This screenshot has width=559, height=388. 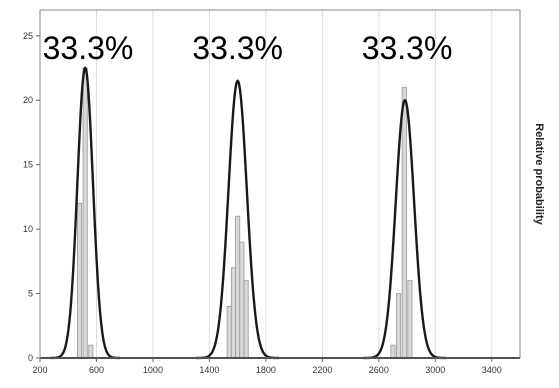 I want to click on x-tick-label: 3000, so click(x=435, y=370).